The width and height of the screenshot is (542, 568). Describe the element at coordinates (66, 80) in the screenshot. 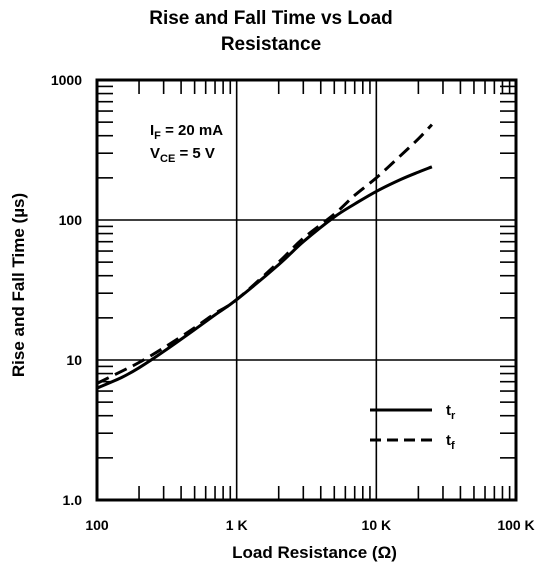

I see `y-tick-label: 1000` at that location.